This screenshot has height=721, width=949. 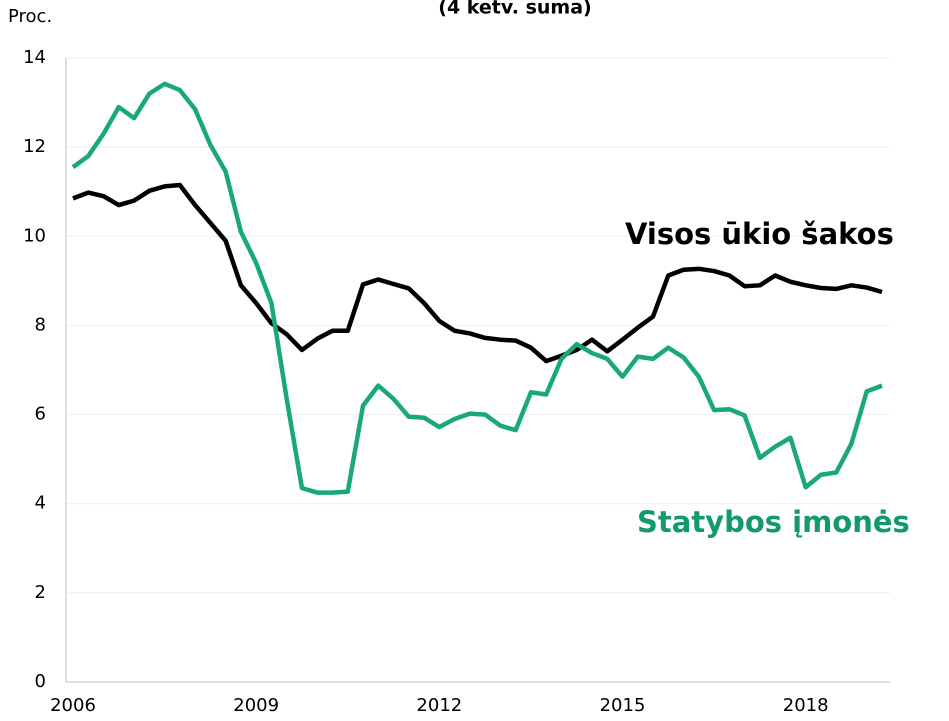 I want to click on y-tick-label: 10, so click(x=34, y=235).